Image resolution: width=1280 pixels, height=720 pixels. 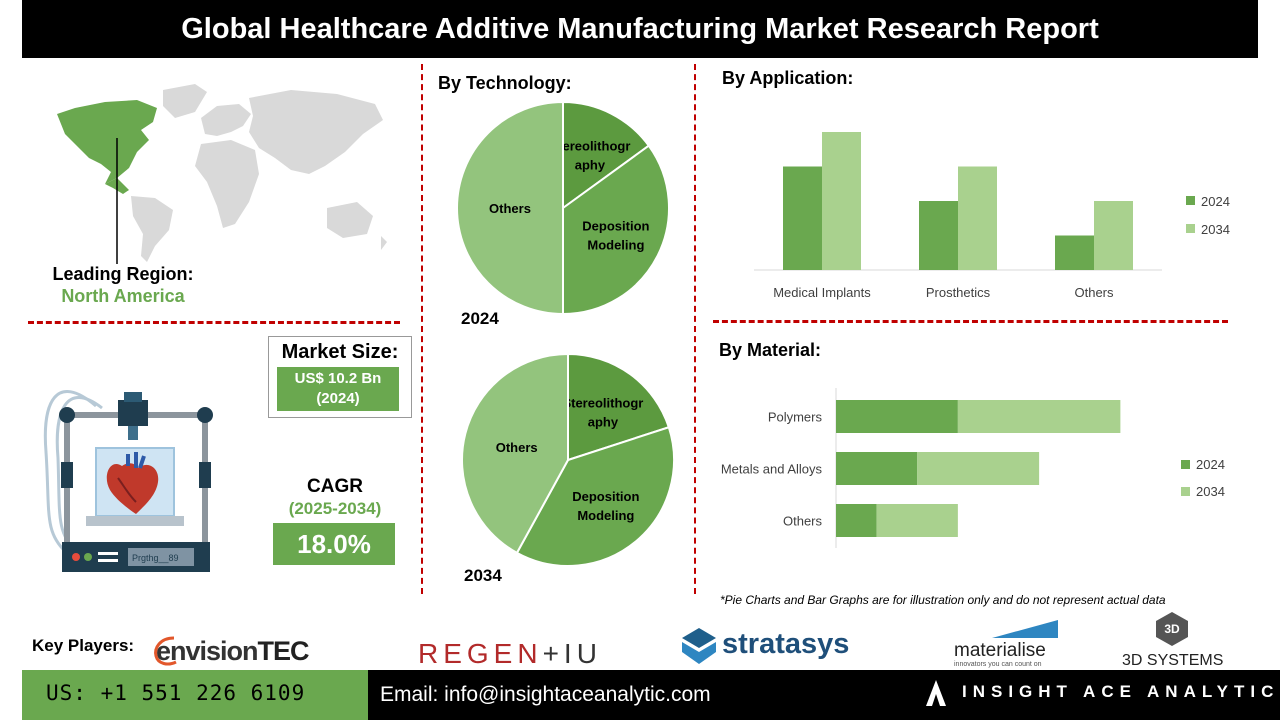 I want to click on pie-2034-year: 2034, so click(x=483, y=575).